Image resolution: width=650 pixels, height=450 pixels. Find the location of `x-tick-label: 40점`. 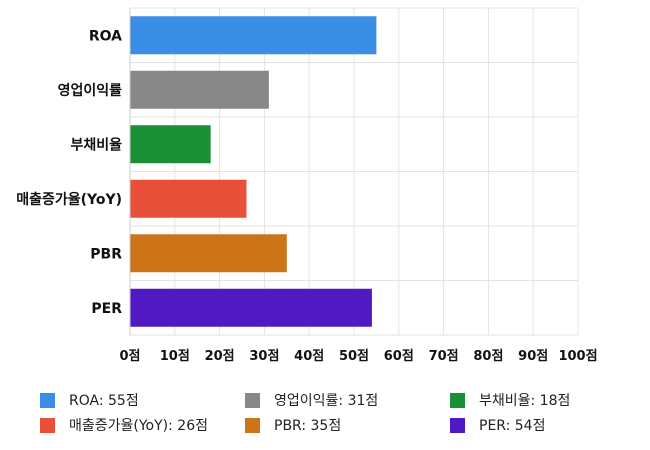

x-tick-label: 40점 is located at coordinates (309, 356).